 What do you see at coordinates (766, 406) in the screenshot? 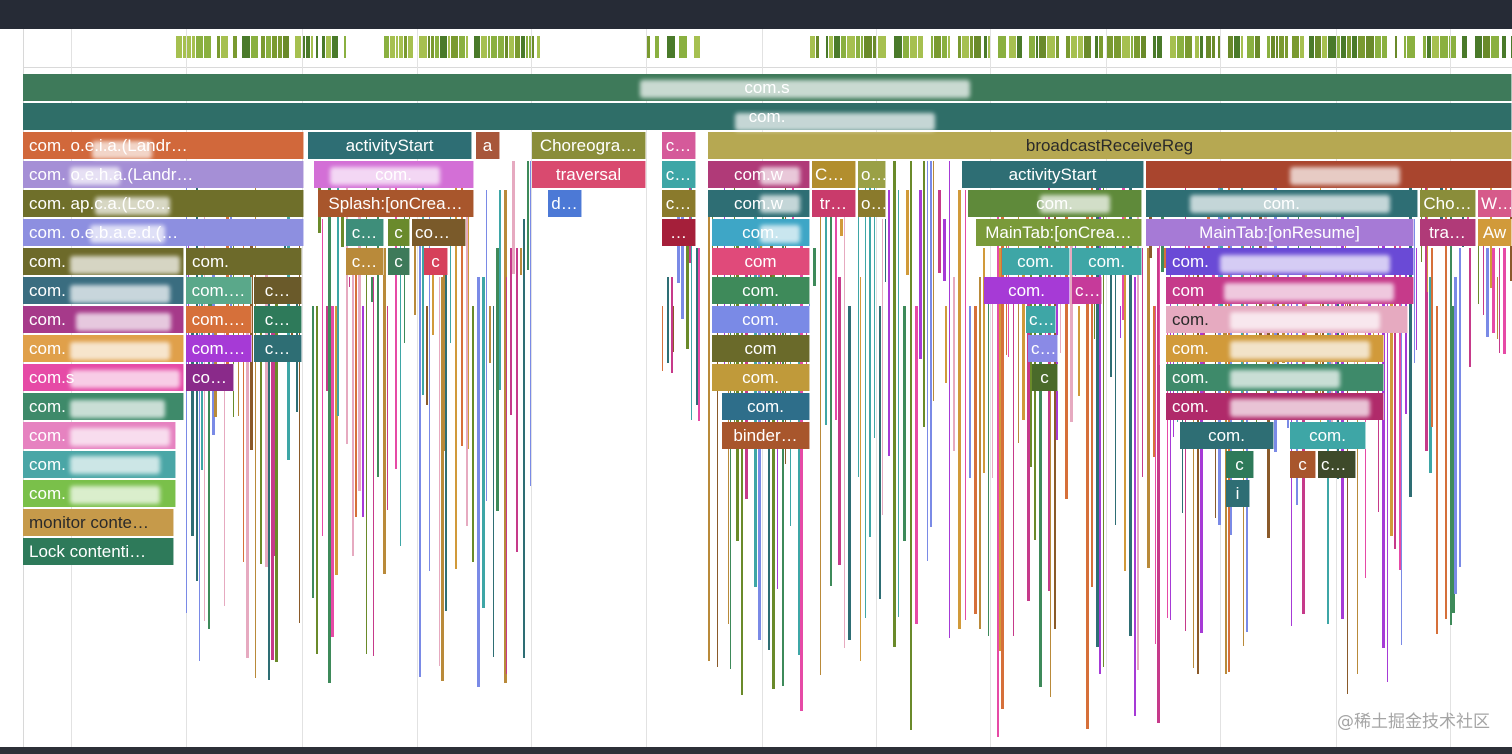
I see `flame-slice-com-teal-5: com.` at bounding box center [766, 406].